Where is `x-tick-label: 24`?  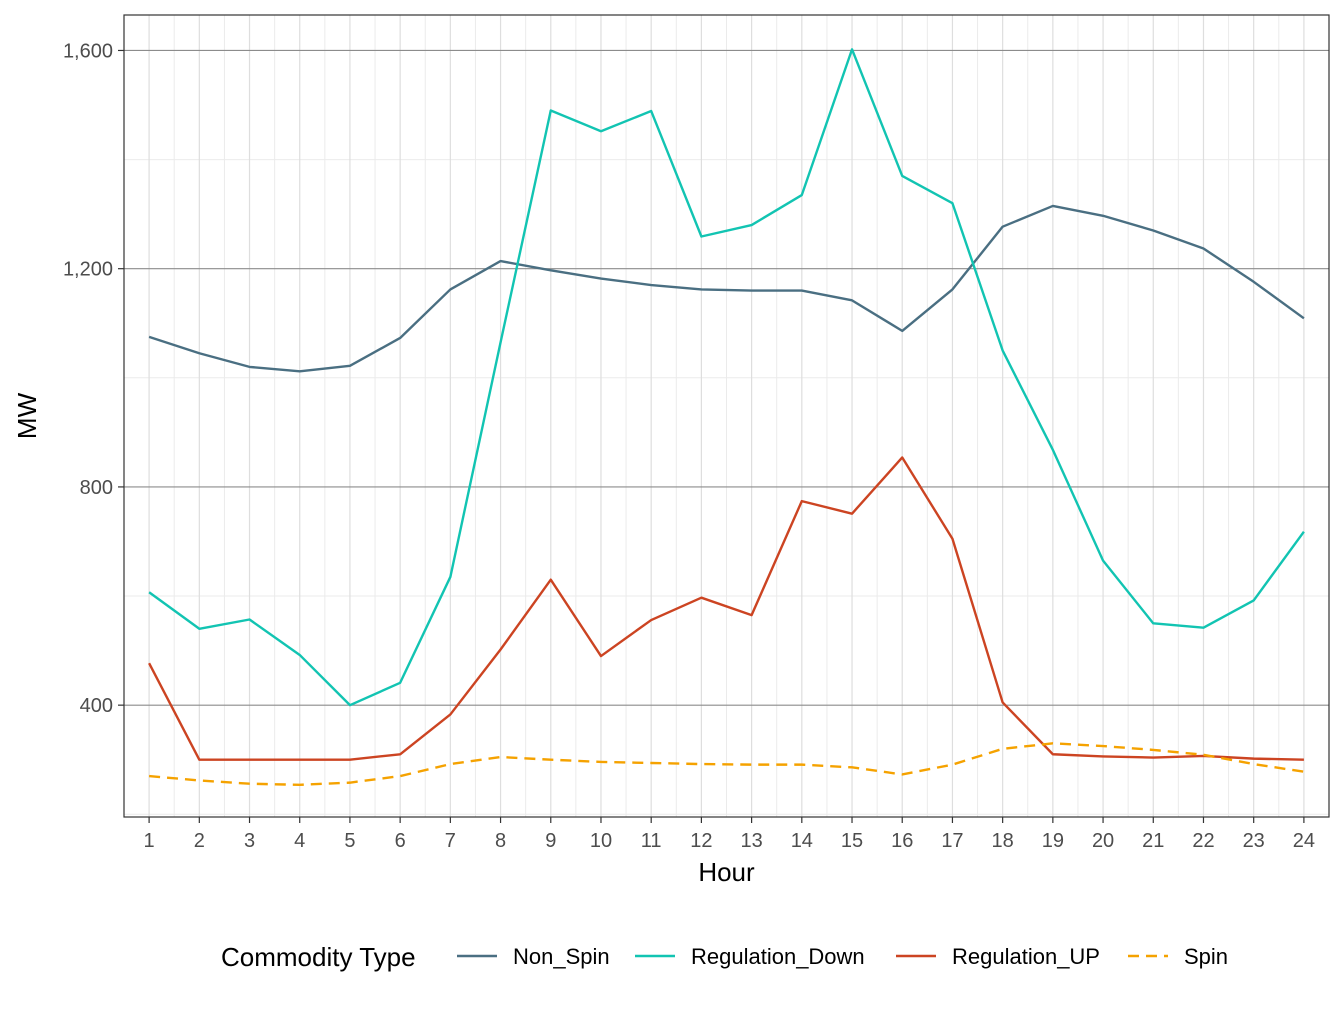
x-tick-label: 24 is located at coordinates (1304, 841).